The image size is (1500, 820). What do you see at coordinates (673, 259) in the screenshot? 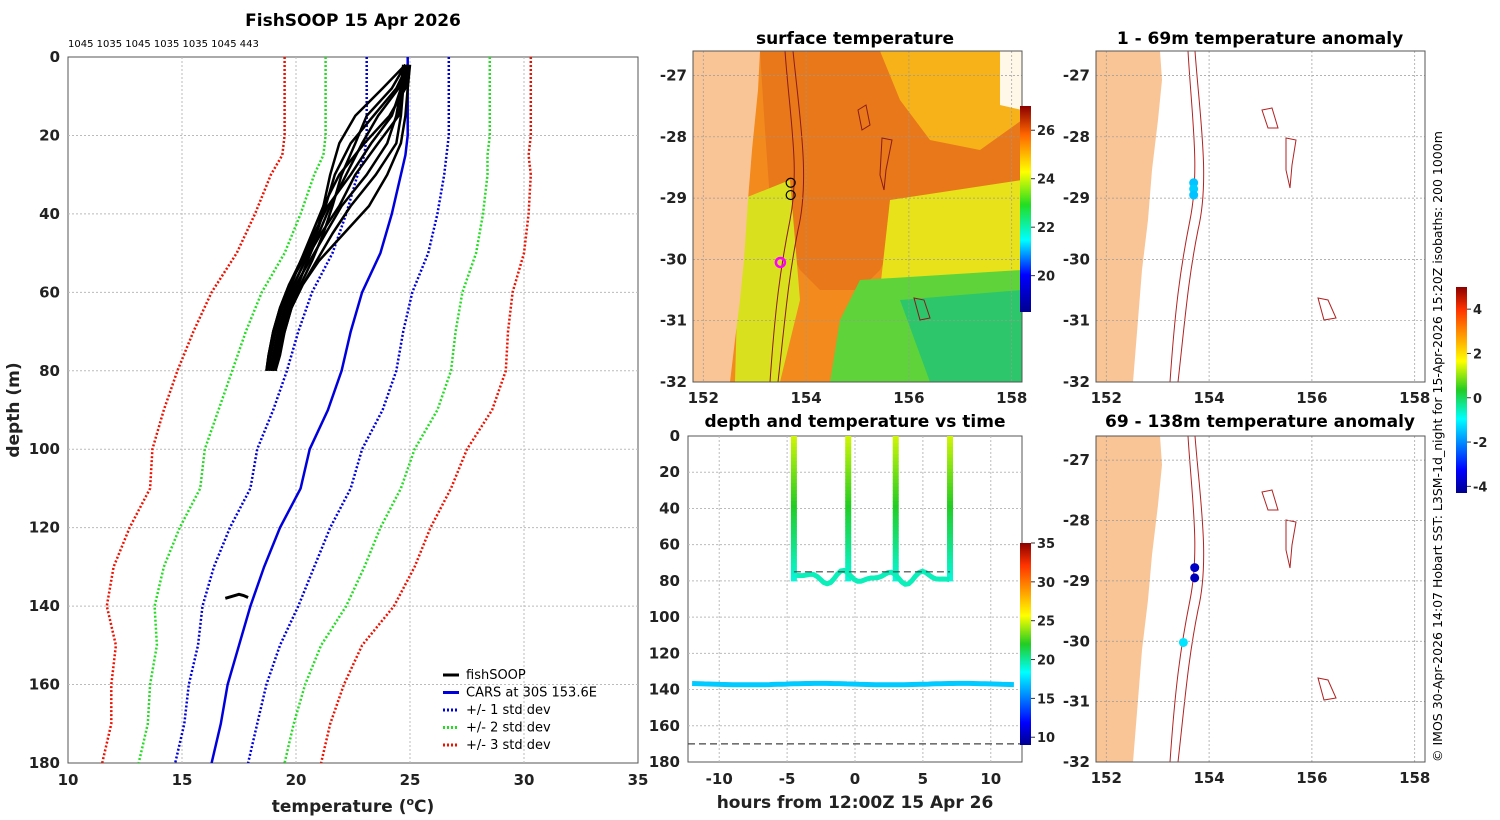
I see `map-ytick-label: -30` at bounding box center [673, 259].